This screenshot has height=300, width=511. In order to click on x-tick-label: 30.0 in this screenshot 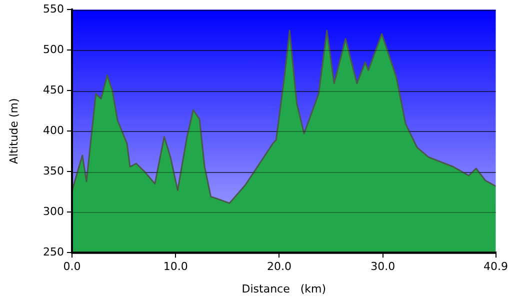, I will do `click(383, 267)`.